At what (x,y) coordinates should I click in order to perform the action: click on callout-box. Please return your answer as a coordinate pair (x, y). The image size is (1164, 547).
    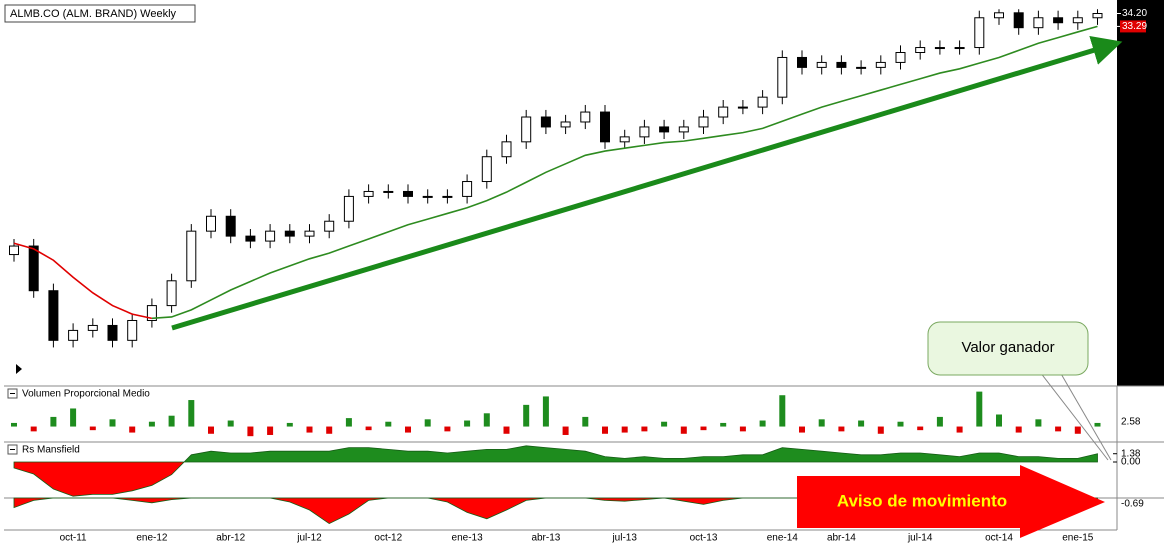
    Looking at the image, I should click on (1008, 348).